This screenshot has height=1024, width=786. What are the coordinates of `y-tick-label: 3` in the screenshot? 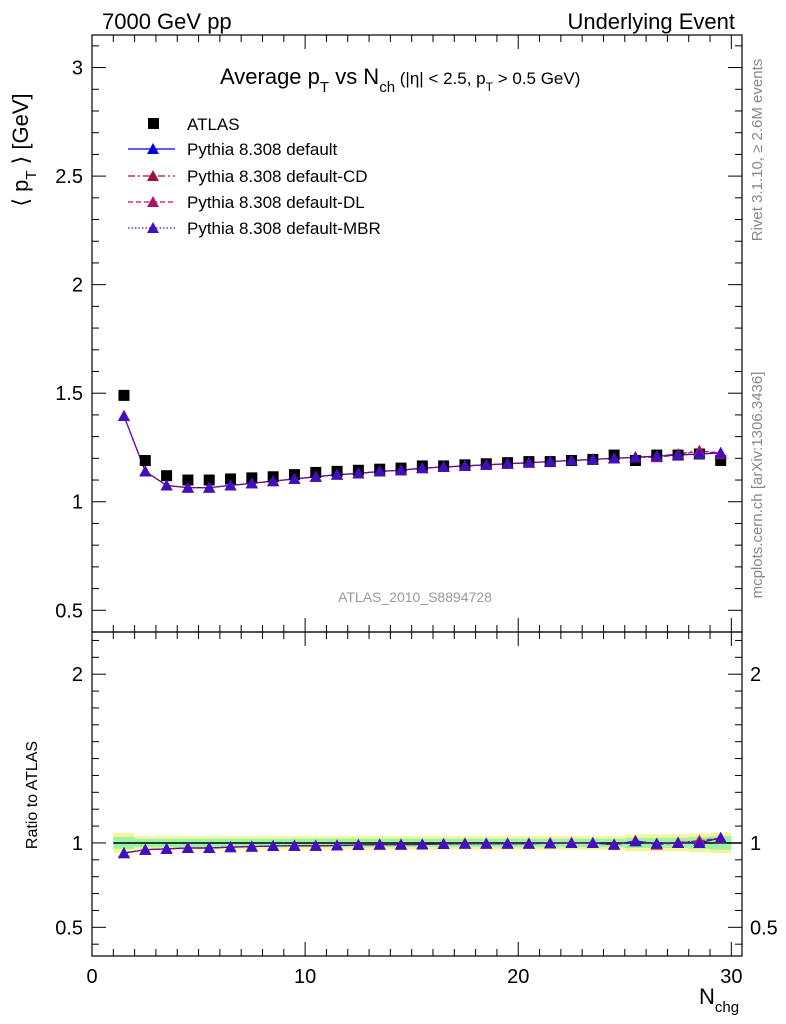 It's located at (77, 69).